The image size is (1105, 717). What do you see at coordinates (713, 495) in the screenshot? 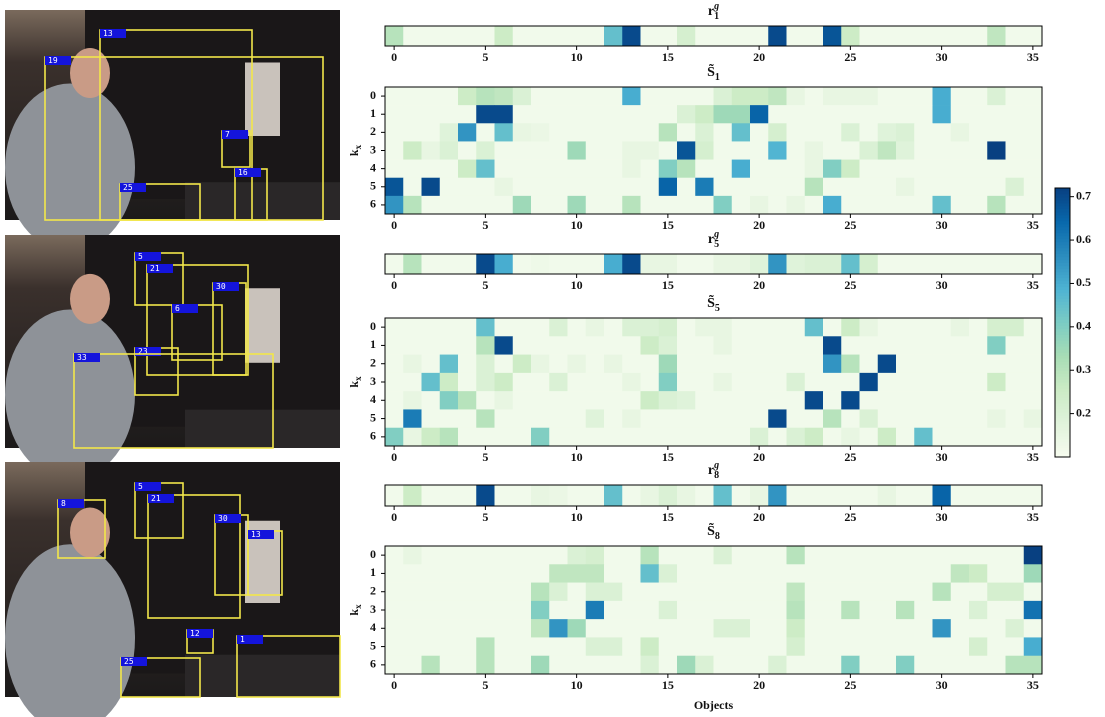
I see `panel-frame` at bounding box center [713, 495].